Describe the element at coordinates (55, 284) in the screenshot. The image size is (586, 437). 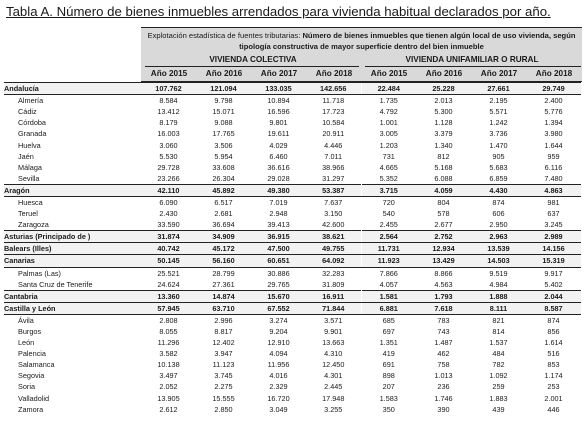
I see `row-label: Santa Cruz de Tenerife` at that location.